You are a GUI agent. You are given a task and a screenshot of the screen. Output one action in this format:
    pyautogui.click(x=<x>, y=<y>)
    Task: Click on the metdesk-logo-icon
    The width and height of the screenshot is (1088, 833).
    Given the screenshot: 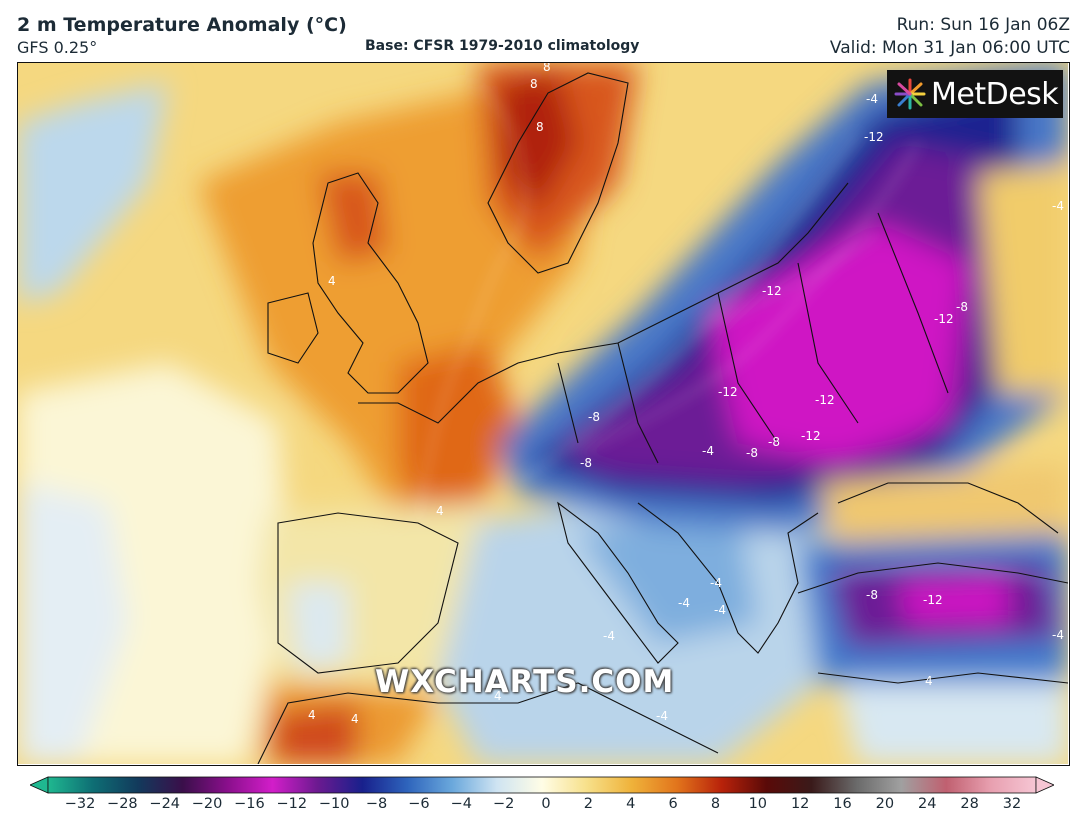 What is the action you would take?
    pyautogui.click(x=910, y=94)
    